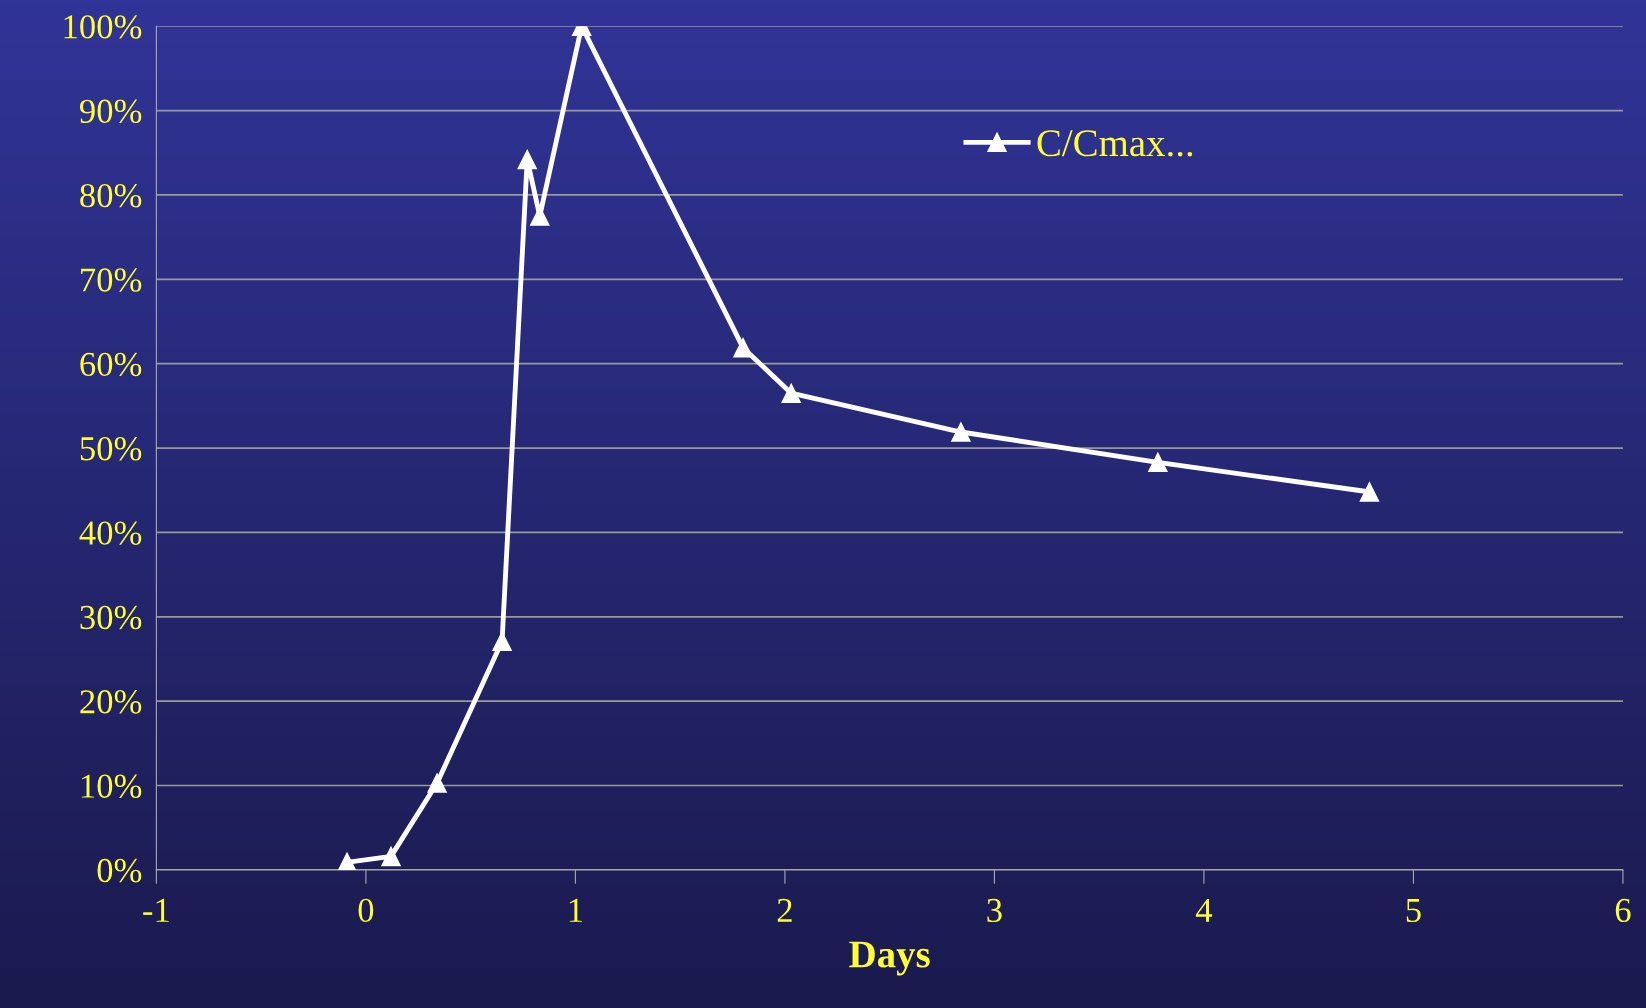  Describe the element at coordinates (889, 958) in the screenshot. I see `x-axis-title: Days` at that location.